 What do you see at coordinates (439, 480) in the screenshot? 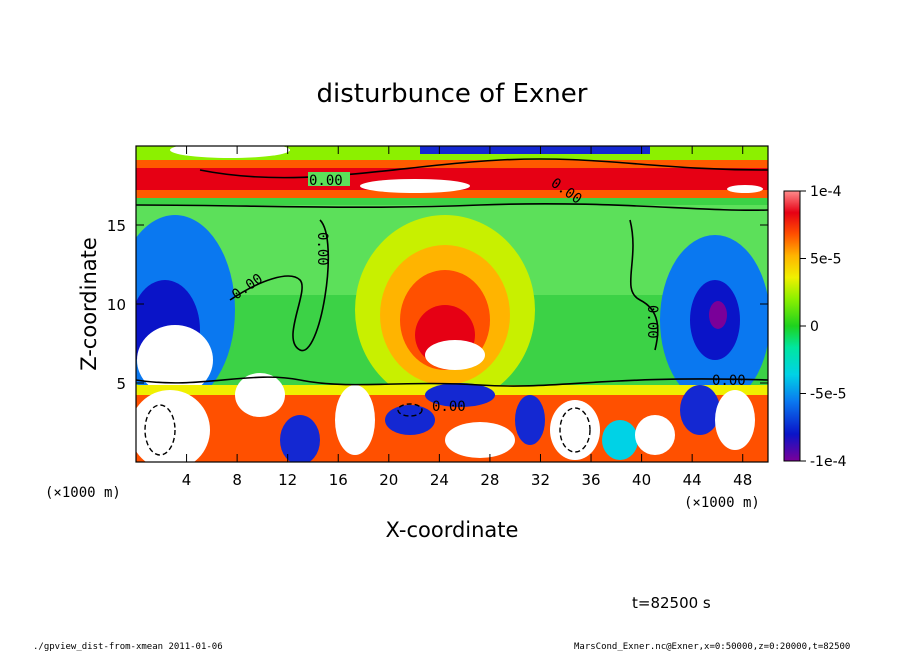
I see `x-tick-label: 24` at bounding box center [439, 480].